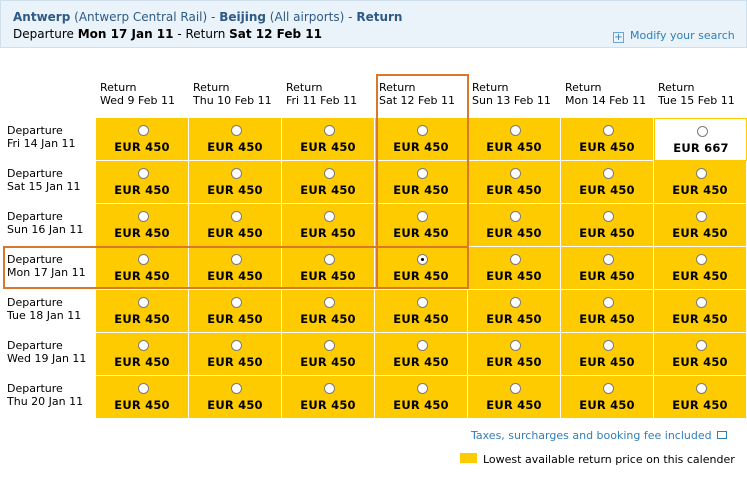 The width and height of the screenshot is (747, 481). Describe the element at coordinates (700, 139) in the screenshot. I see `fare-cell: EUR 667` at that location.